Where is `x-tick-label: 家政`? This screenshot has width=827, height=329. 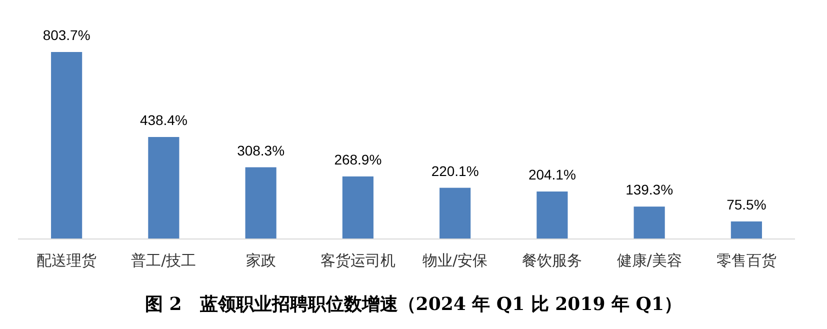
x-tick-label: 家政 is located at coordinates (261, 261).